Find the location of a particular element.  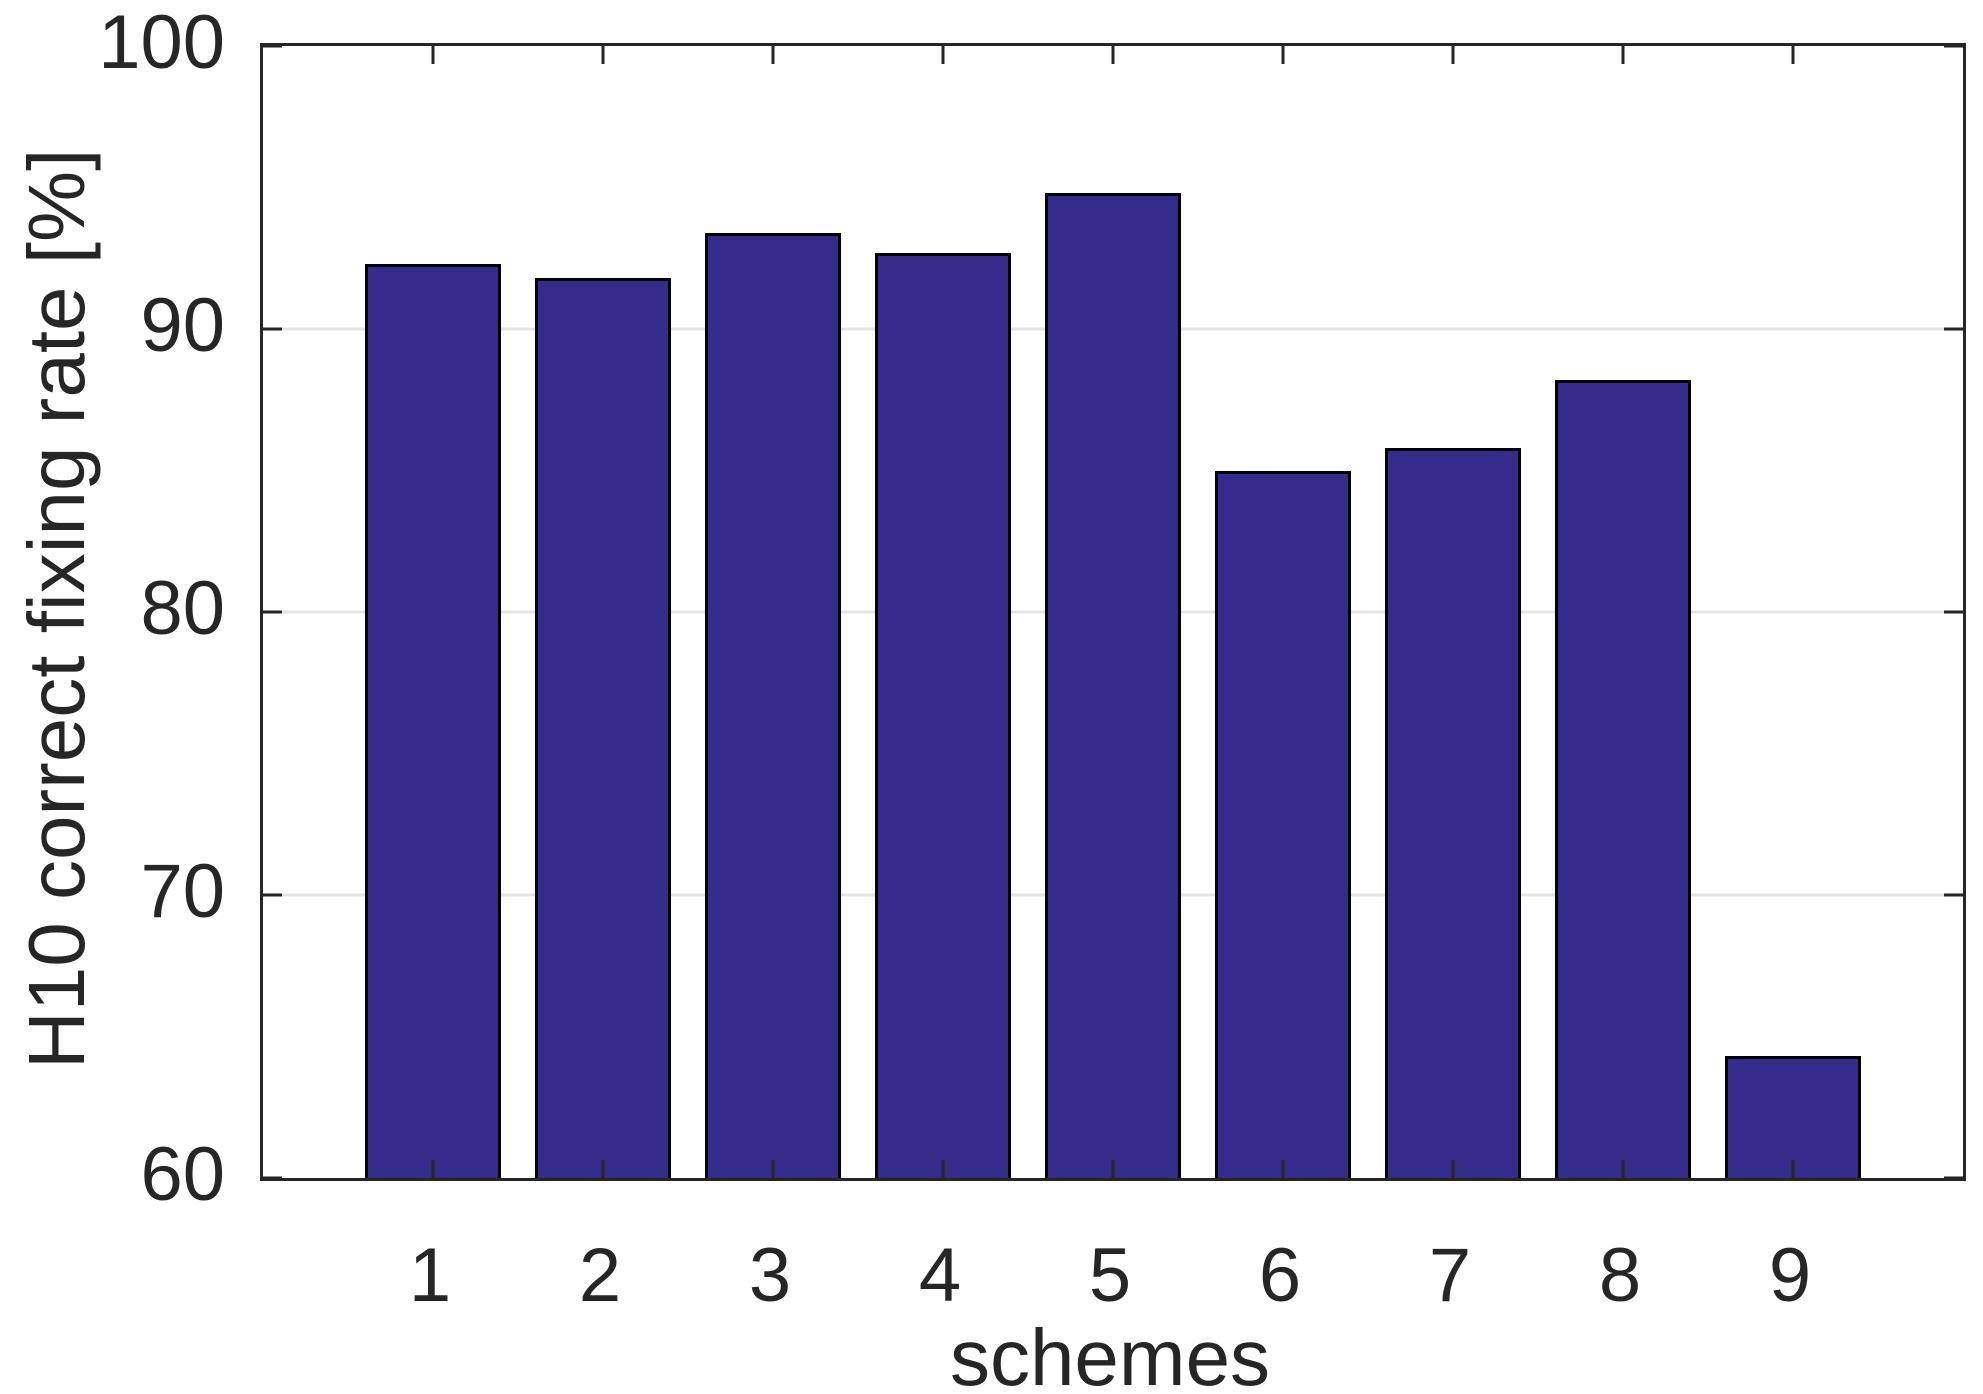

y-tick-label-70: 70 is located at coordinates (182, 891).